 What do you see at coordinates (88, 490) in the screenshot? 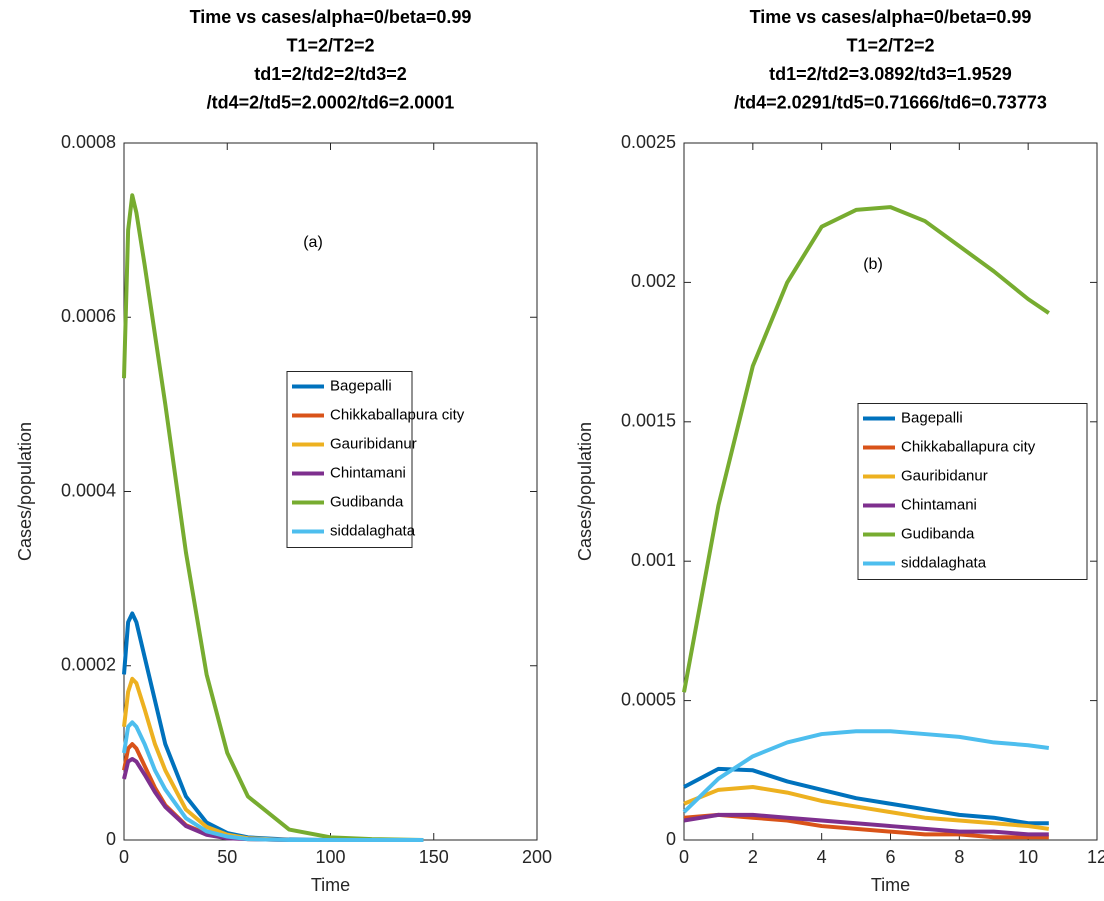
I see `y-tick-label: 0.0004` at bounding box center [88, 490].